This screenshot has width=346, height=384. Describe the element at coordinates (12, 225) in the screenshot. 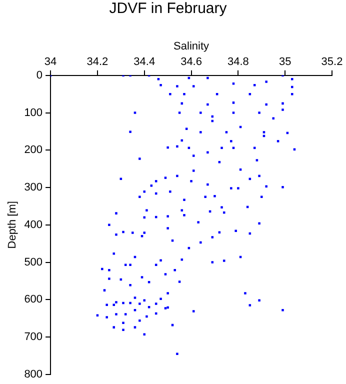

I see `y-axis-title: Depth [m]` at that location.